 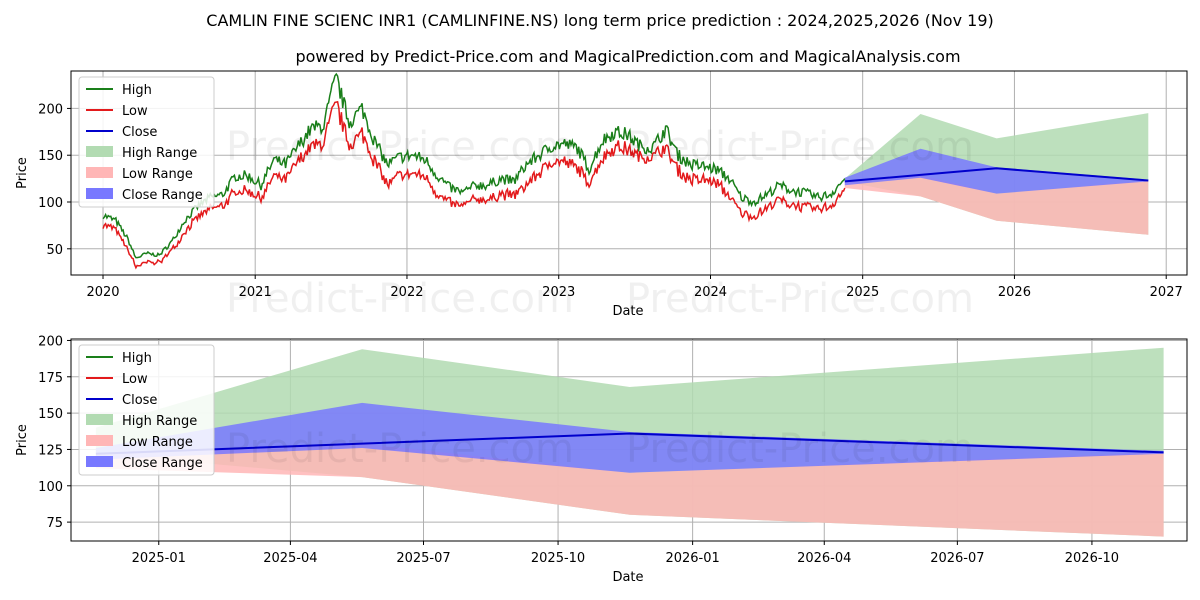 I want to click on x-tick-label: 2025-01, so click(x=159, y=558).